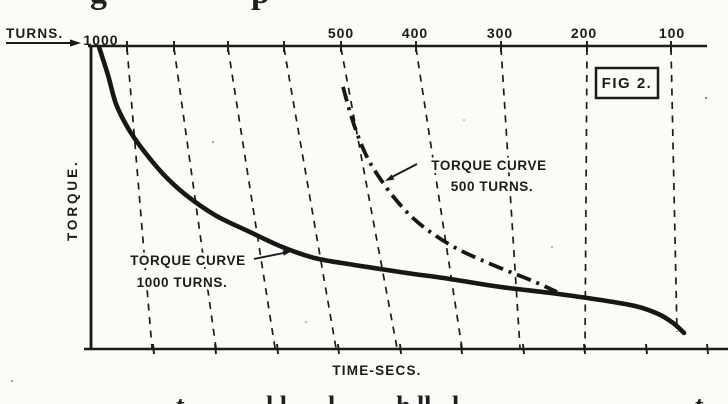  What do you see at coordinates (34, 33) in the screenshot?
I see `top-axis-title: TURNS.` at bounding box center [34, 33].